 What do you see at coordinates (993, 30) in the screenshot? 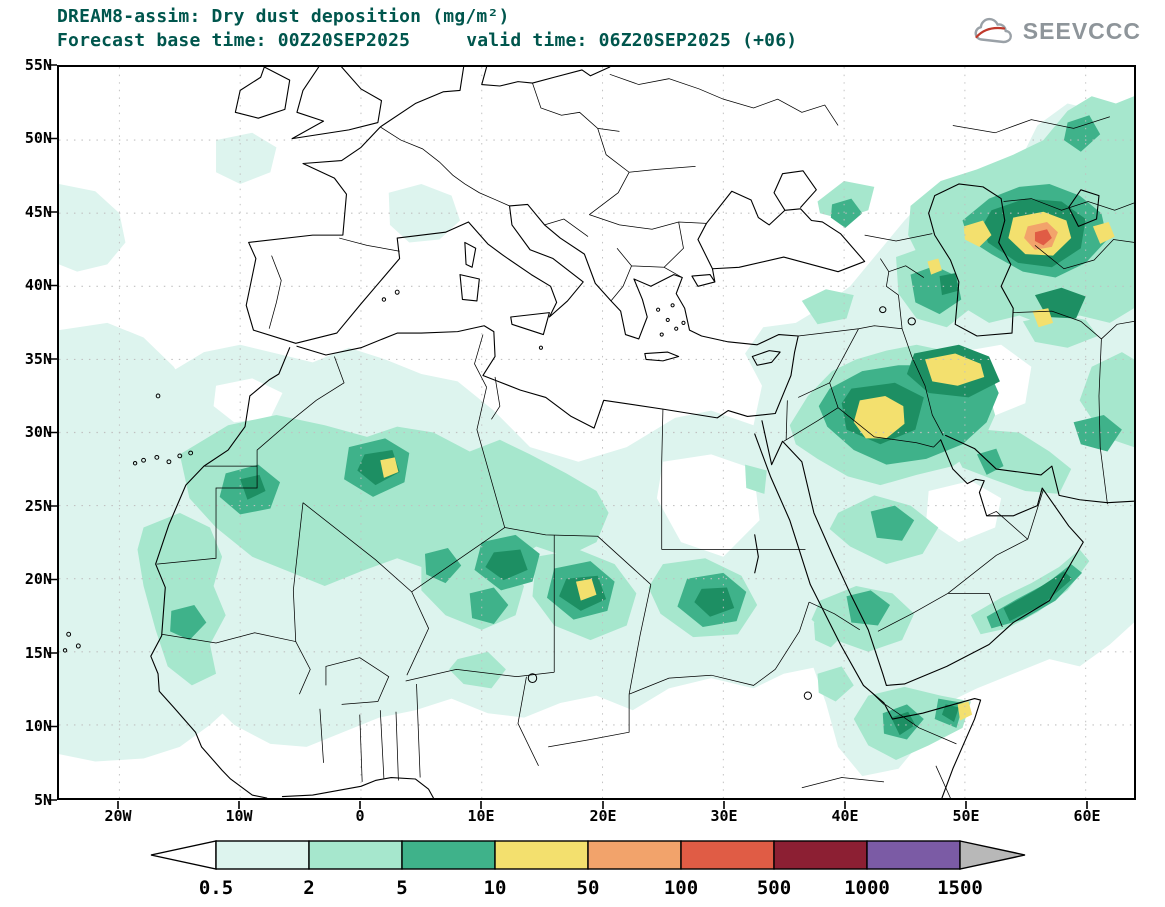
I see `cloud-icon` at bounding box center [993, 30].